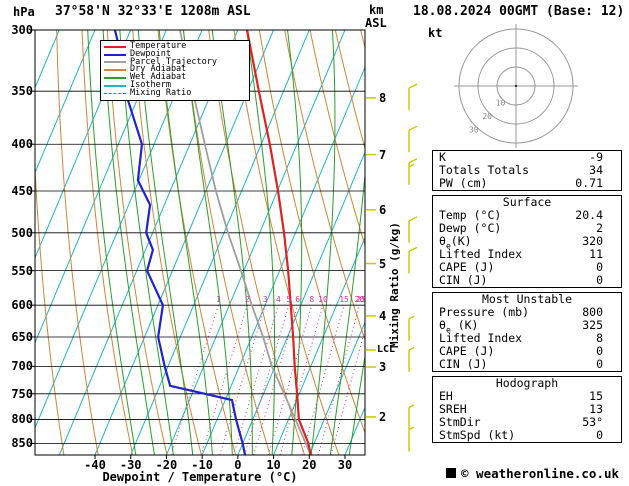 Image resolution: width=629 pixels, height=486 pixels. I want to click on table-row: Totals Totals 34, so click(527, 170).